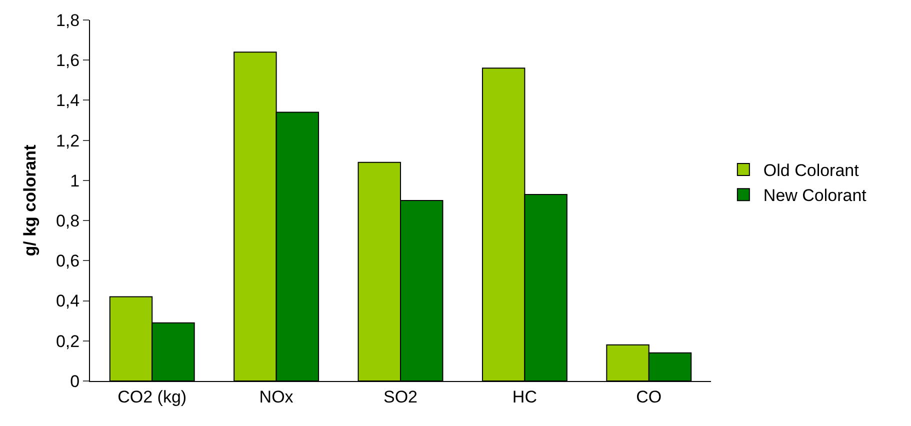  Describe the element at coordinates (811, 170) in the screenshot. I see `legend-label: Old Colorant` at that location.